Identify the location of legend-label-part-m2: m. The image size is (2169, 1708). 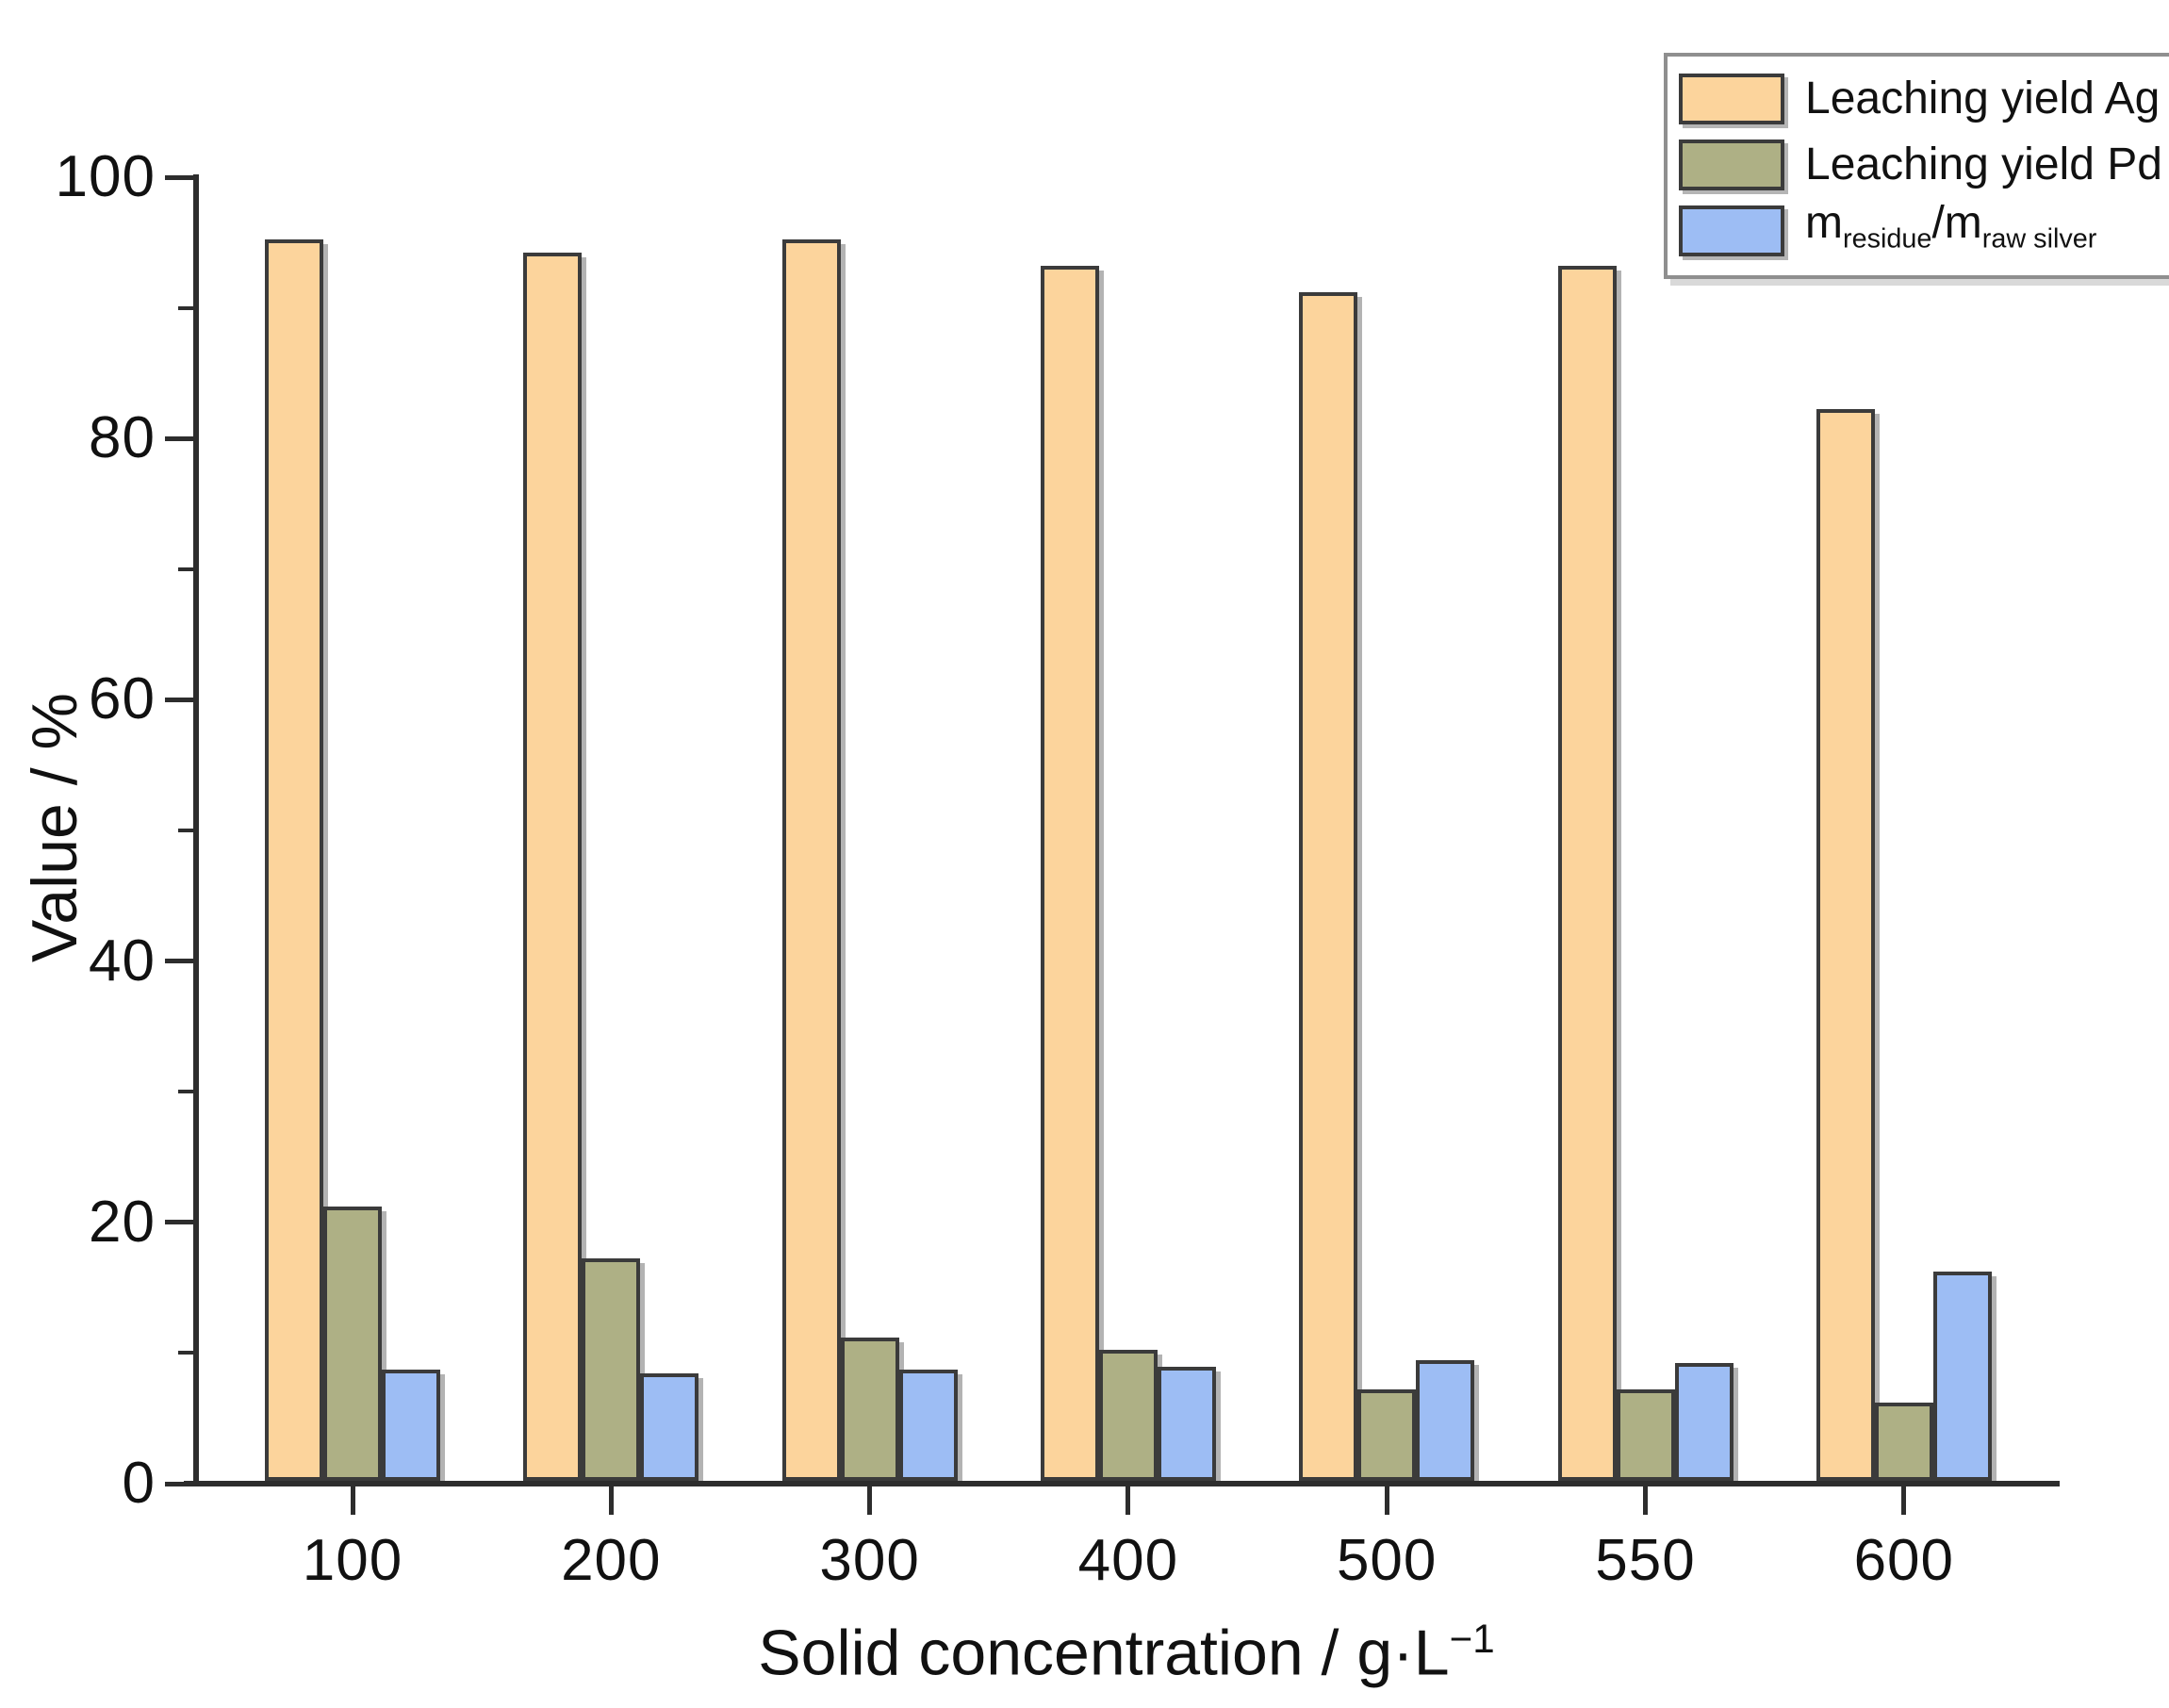
(1963, 223).